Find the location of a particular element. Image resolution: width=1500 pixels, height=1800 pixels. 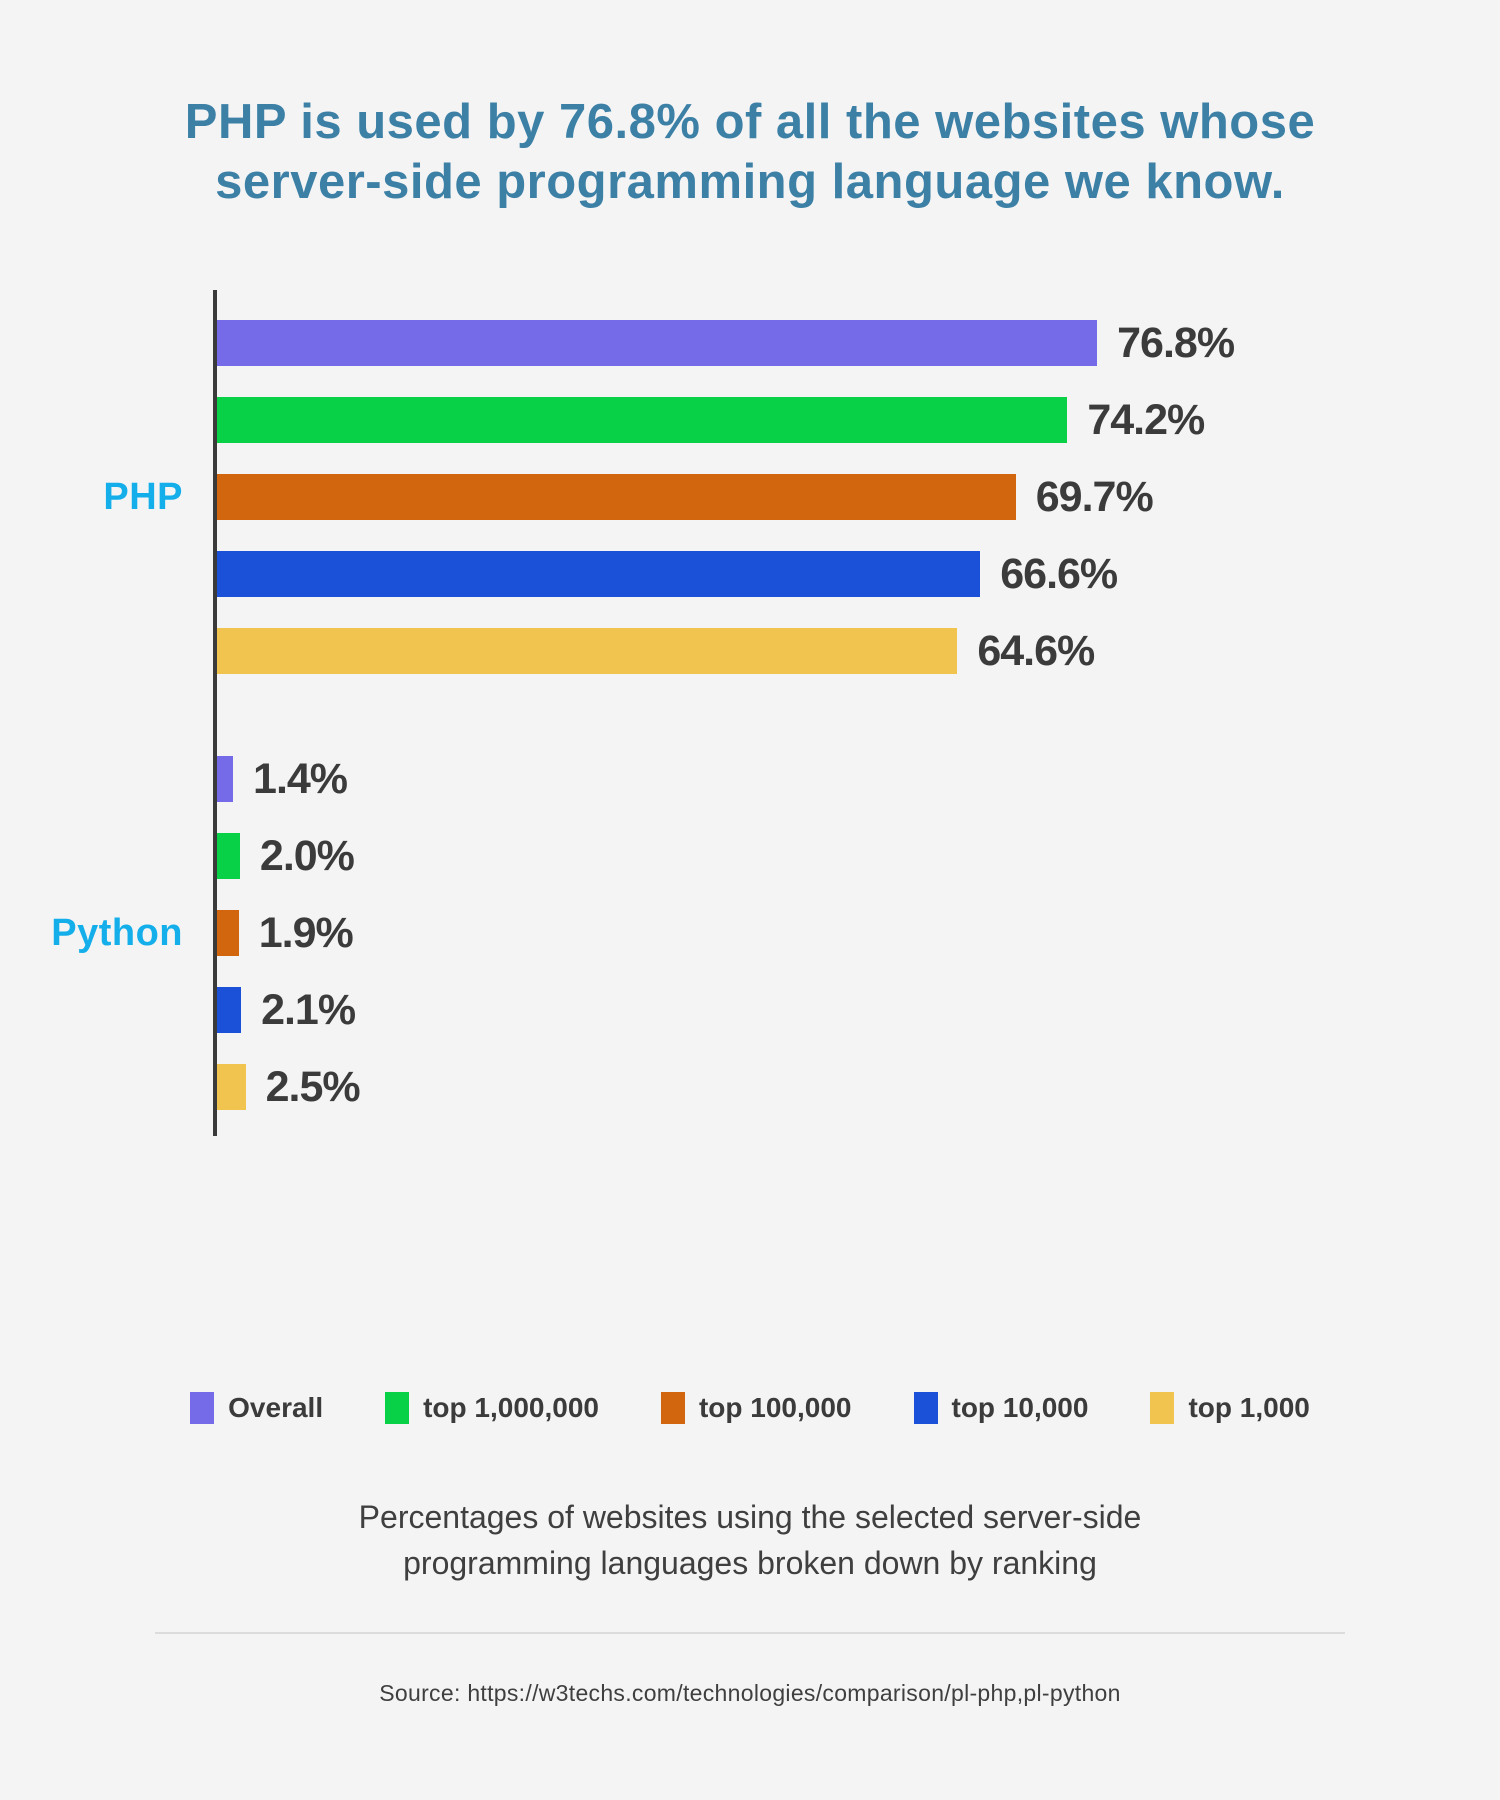

legend-label: top 1,000,000 is located at coordinates (511, 1407).